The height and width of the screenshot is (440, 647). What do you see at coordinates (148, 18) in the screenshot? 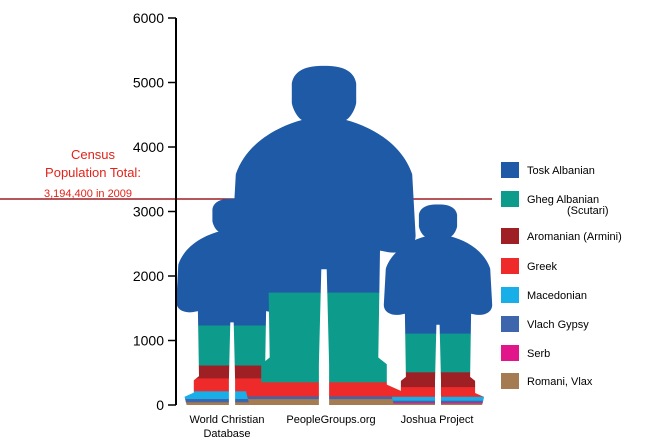
I see `y-tick-label: 6000` at bounding box center [148, 18].